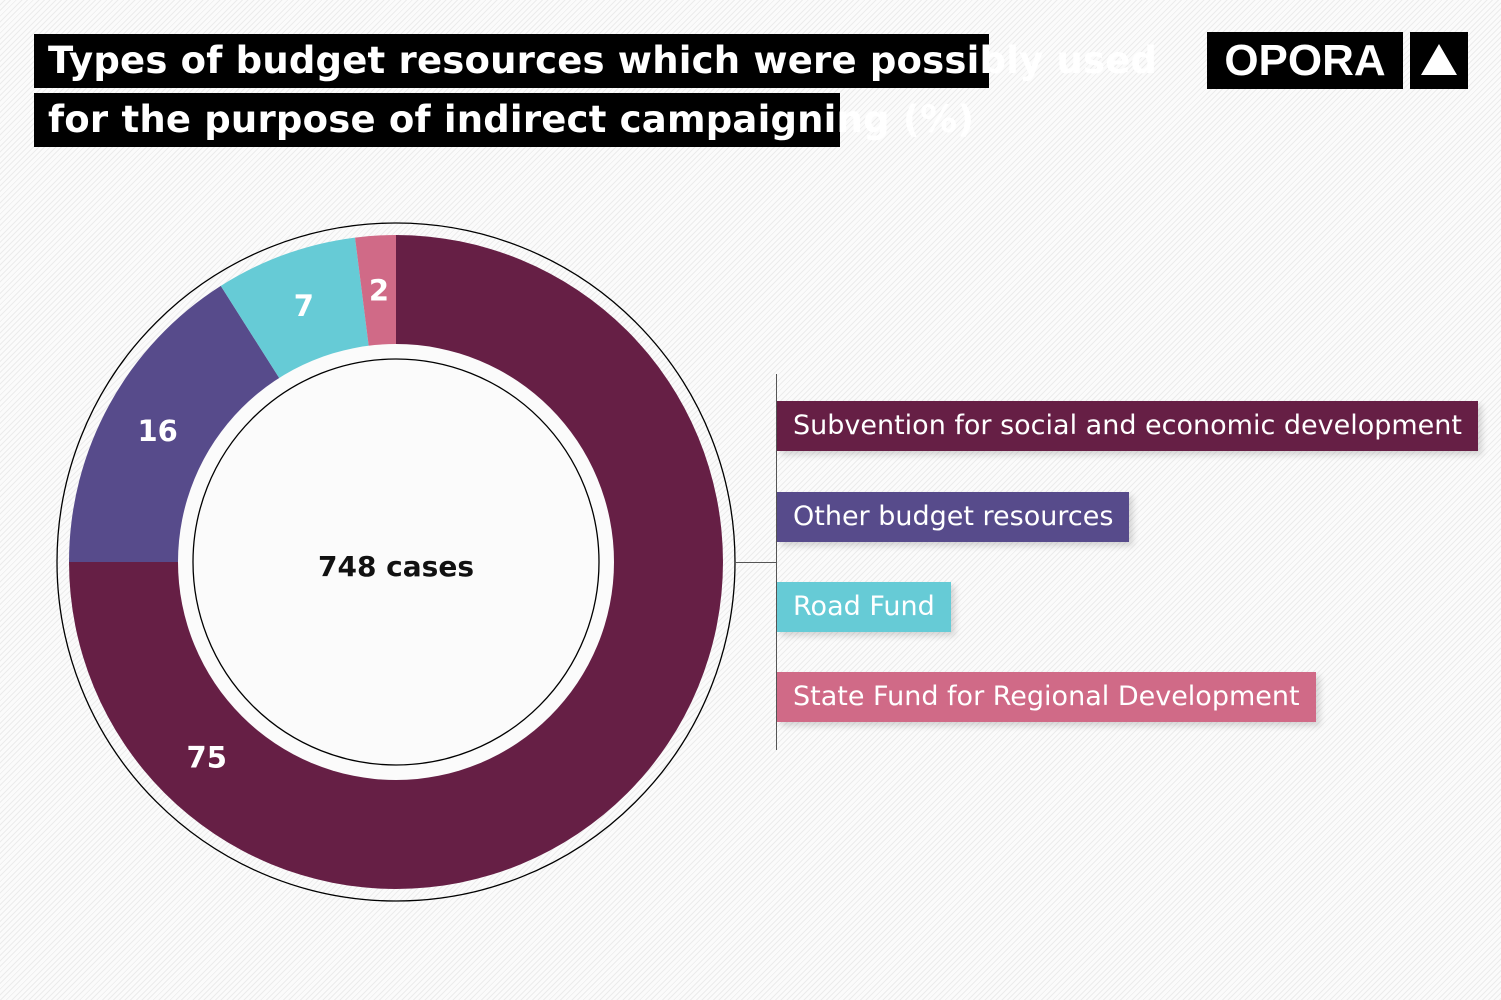  I want to click on inner-ring, so click(396, 562).